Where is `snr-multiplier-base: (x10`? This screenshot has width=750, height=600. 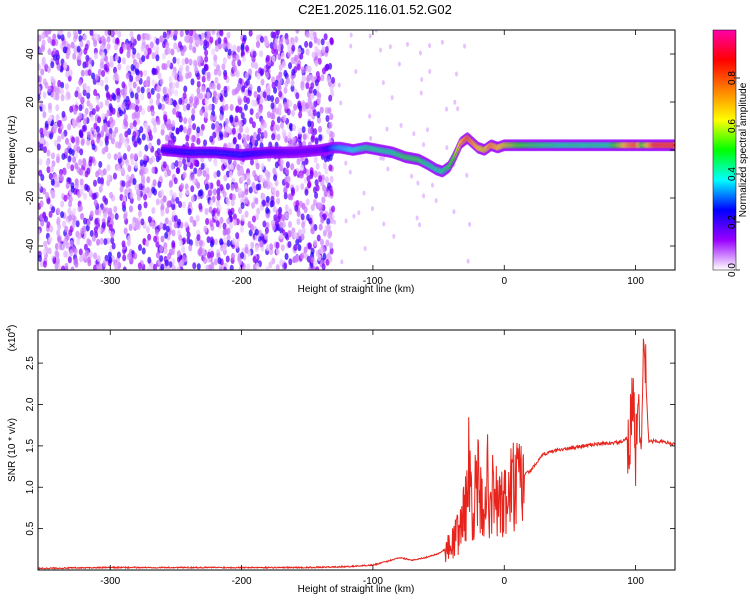
snr-multiplier-base: (x10 is located at coordinates (12, 341).